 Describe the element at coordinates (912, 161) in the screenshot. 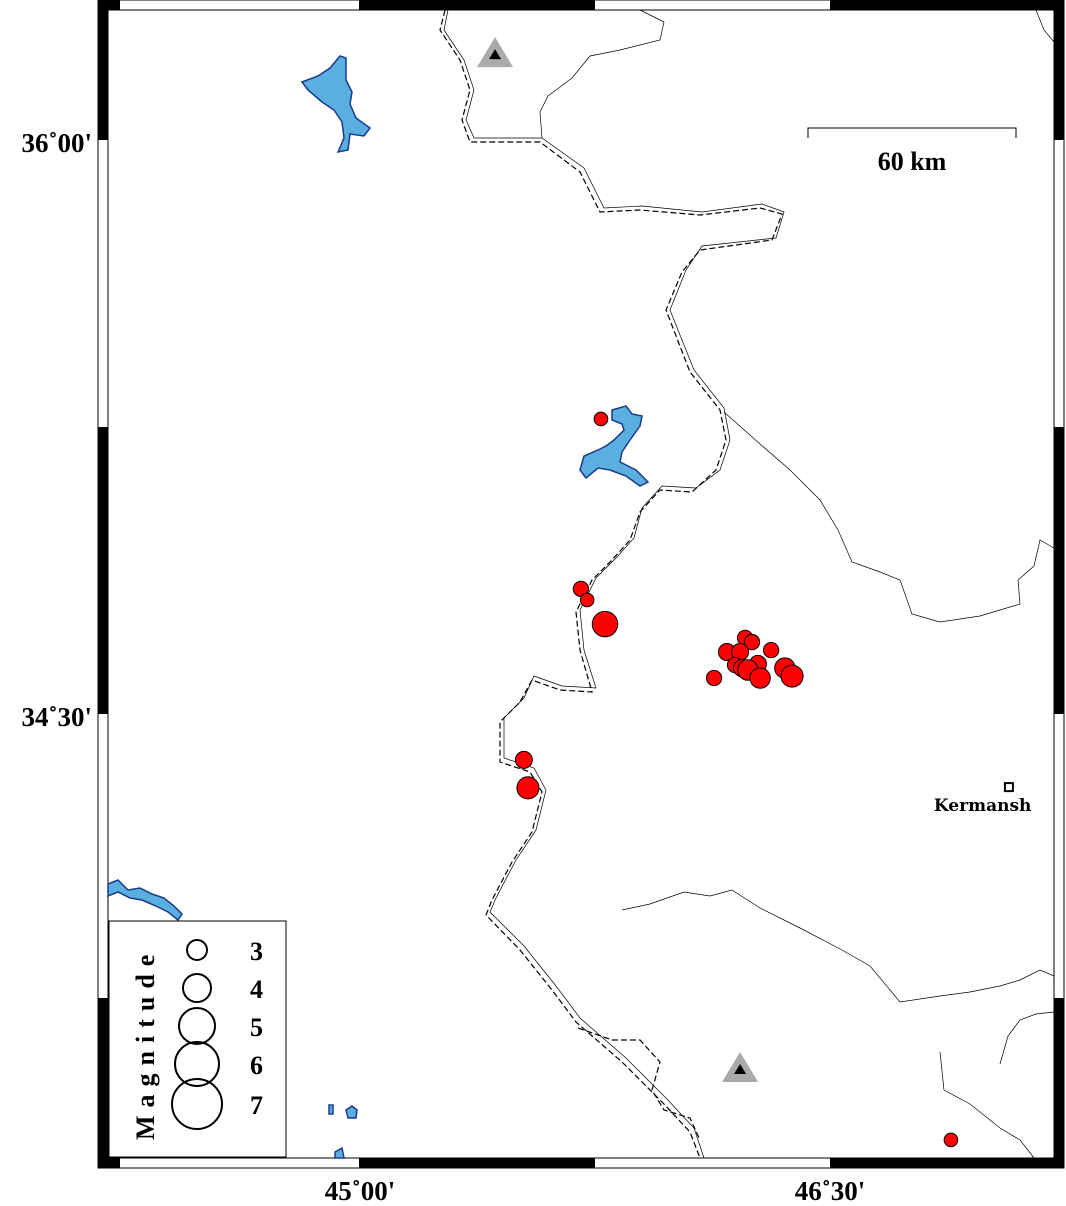

I see `scale-bar-label: 60 km` at that location.